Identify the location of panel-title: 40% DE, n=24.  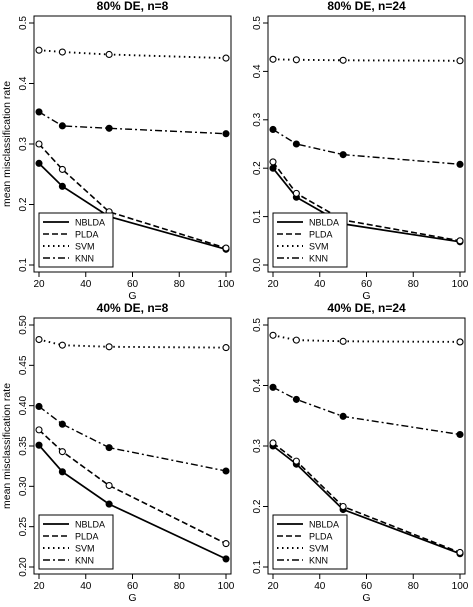
(366, 308).